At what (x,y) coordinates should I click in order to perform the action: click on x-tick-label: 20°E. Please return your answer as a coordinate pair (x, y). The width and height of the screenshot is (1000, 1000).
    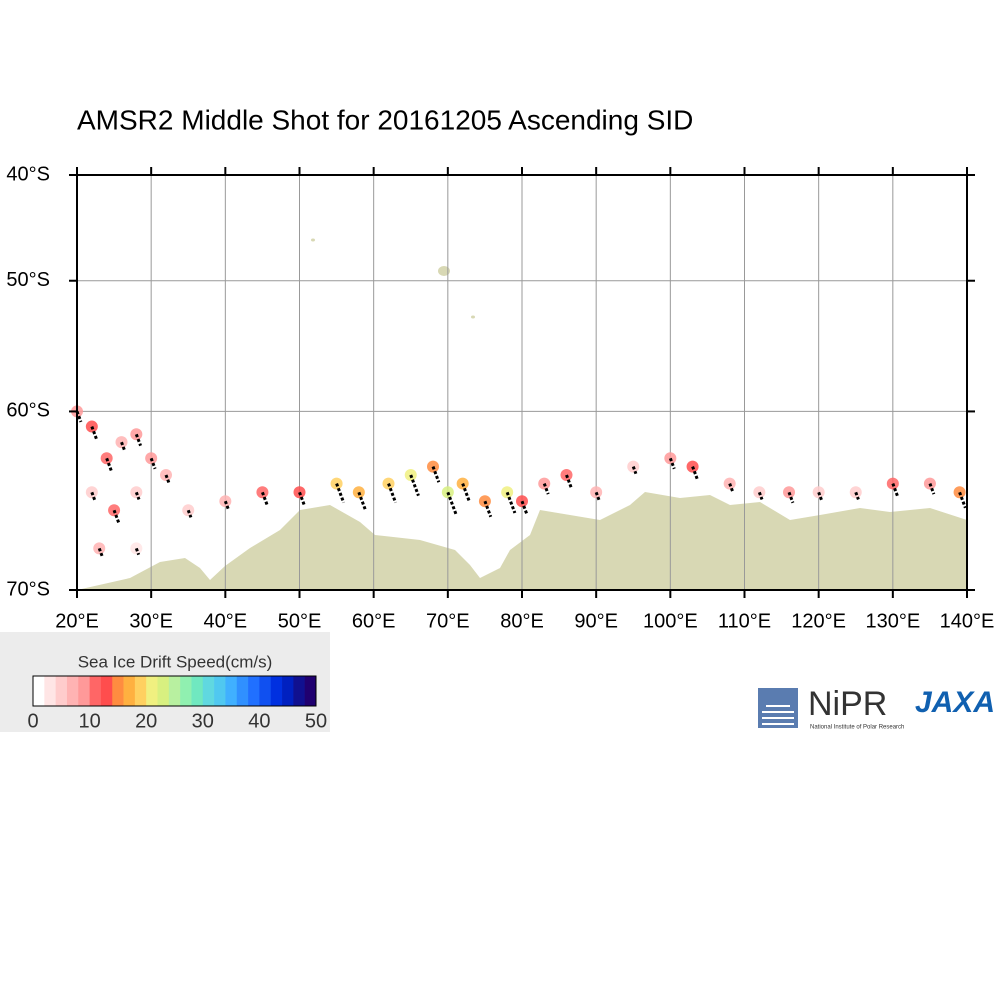
    Looking at the image, I should click on (77, 621).